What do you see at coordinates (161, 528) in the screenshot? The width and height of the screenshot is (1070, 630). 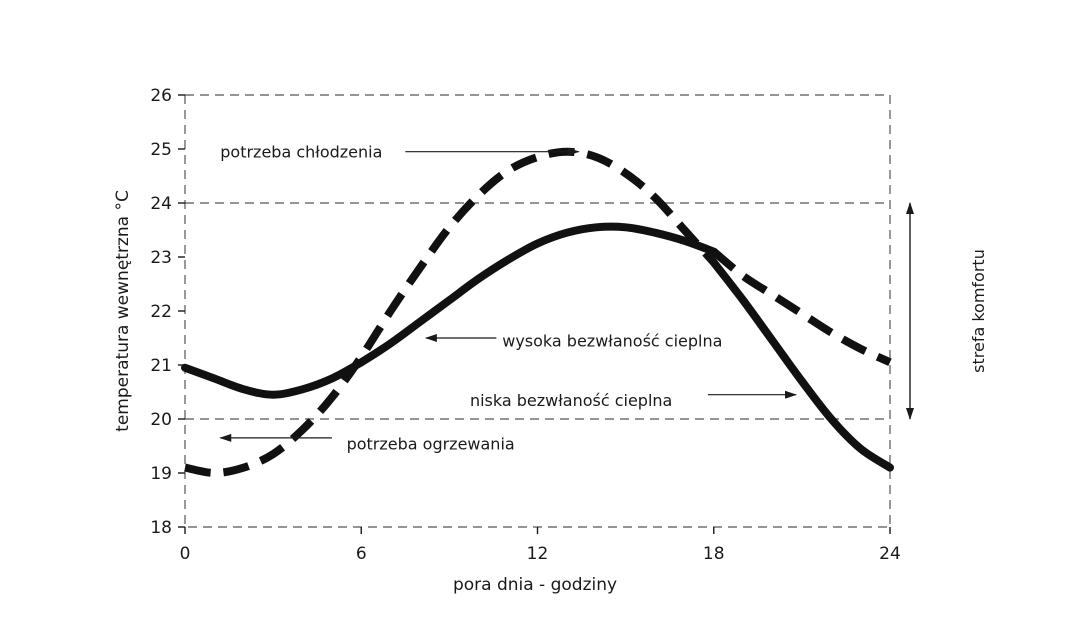 I see `y-tick-label-18: 18` at bounding box center [161, 528].